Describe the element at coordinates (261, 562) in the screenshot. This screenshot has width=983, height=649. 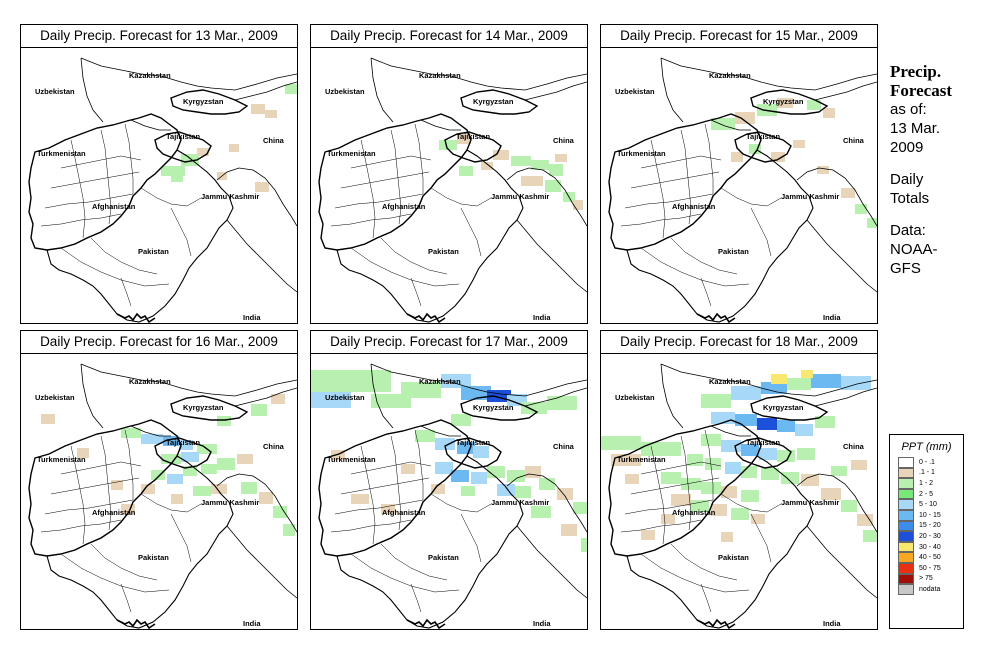
I see `india-border` at that location.